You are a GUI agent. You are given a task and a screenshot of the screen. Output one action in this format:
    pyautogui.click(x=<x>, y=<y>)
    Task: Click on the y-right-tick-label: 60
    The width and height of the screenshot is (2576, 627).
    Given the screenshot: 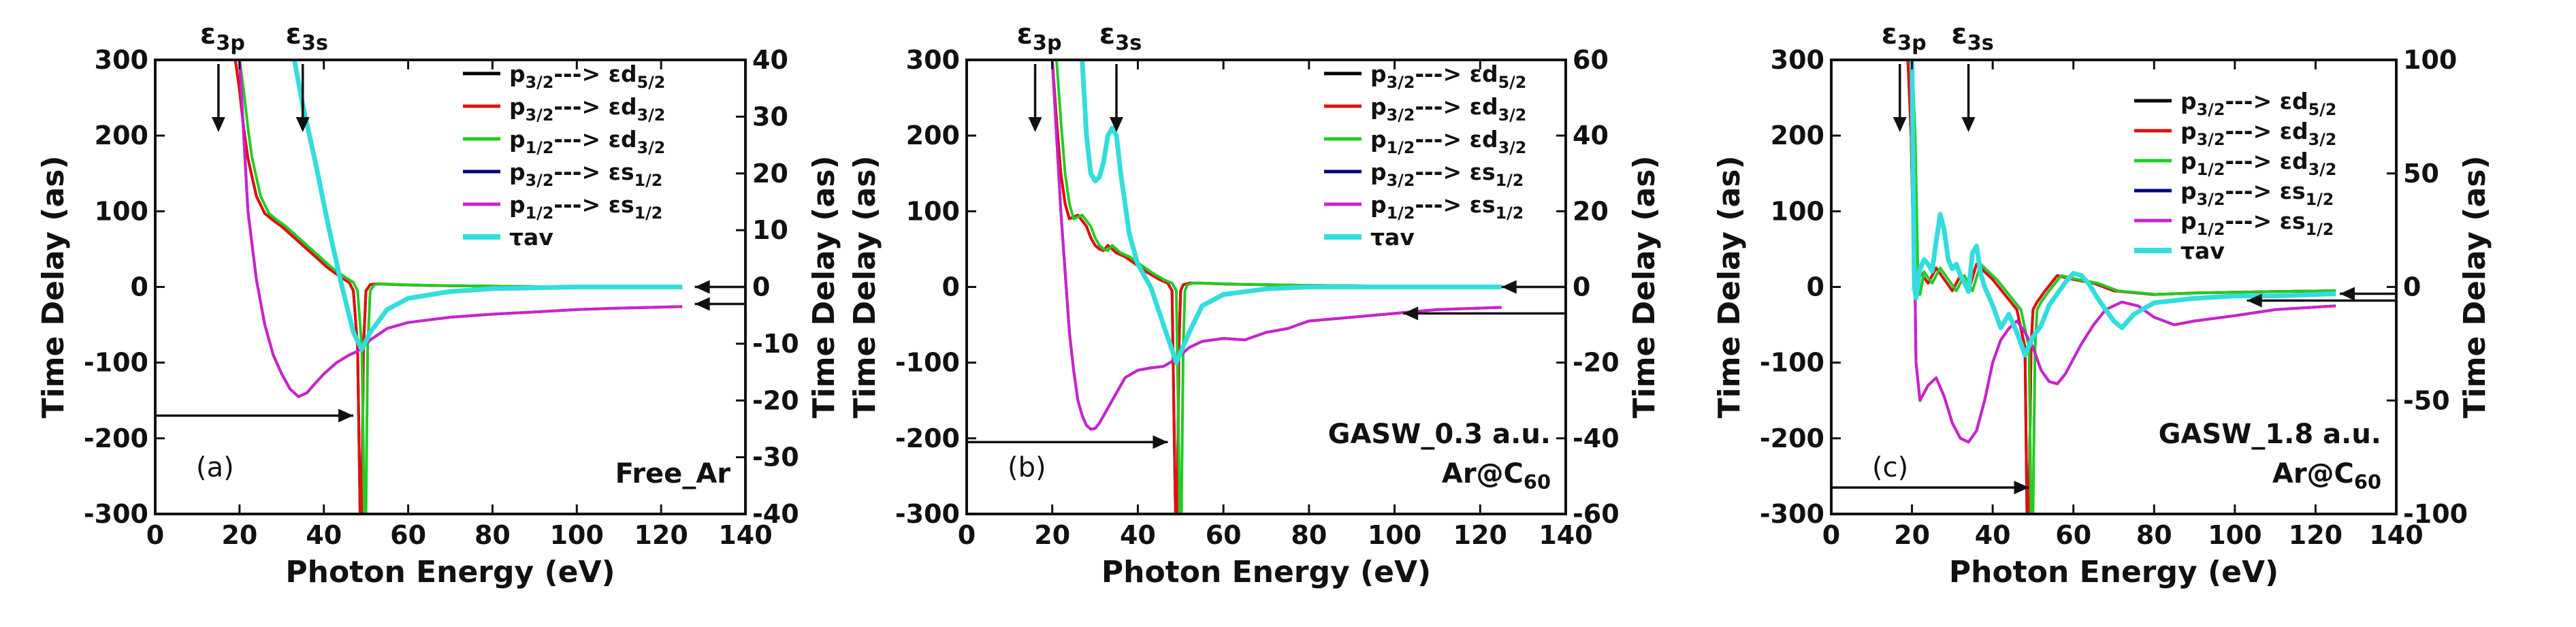 What is the action you would take?
    pyautogui.click(x=1591, y=60)
    